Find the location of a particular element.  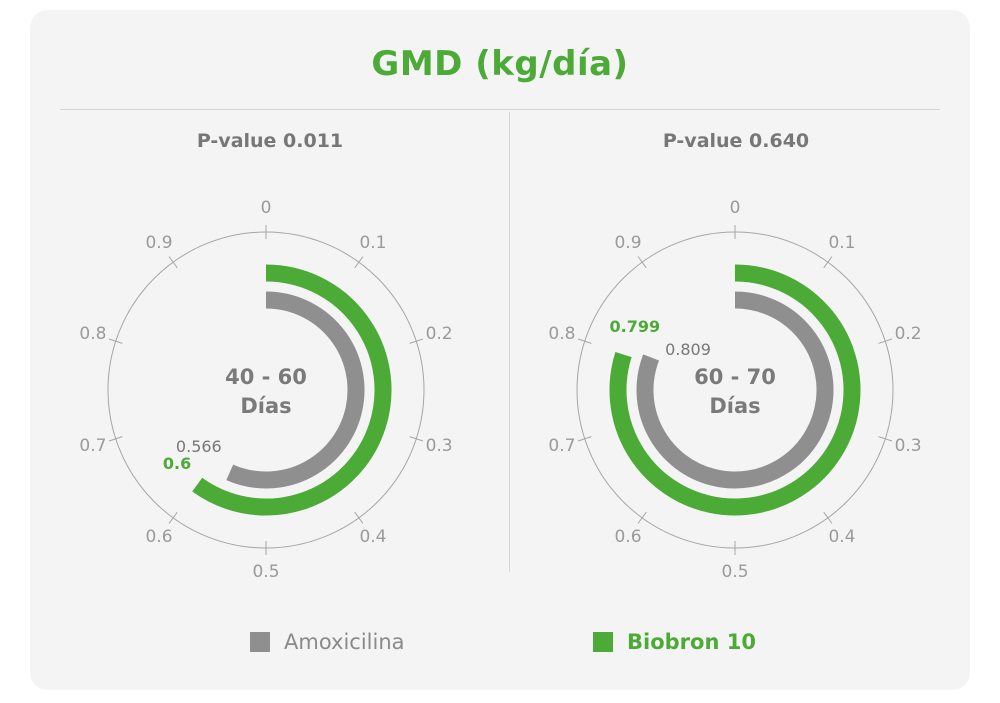

value-label-amoxicilina: 0.566 is located at coordinates (199, 446).